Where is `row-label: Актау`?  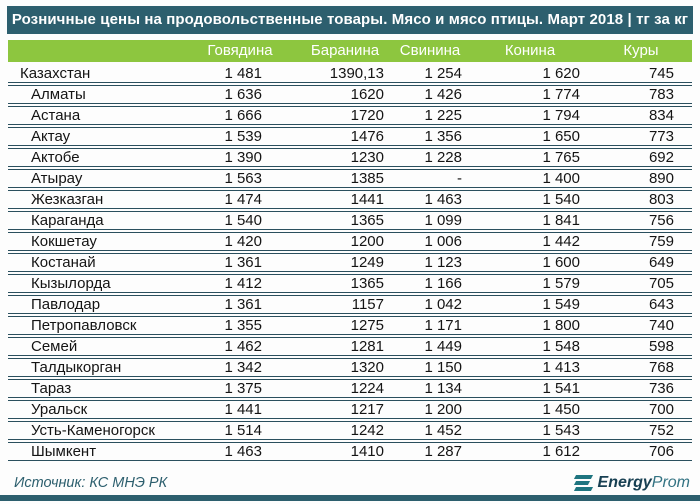 row-label: Актау is located at coordinates (94, 136).